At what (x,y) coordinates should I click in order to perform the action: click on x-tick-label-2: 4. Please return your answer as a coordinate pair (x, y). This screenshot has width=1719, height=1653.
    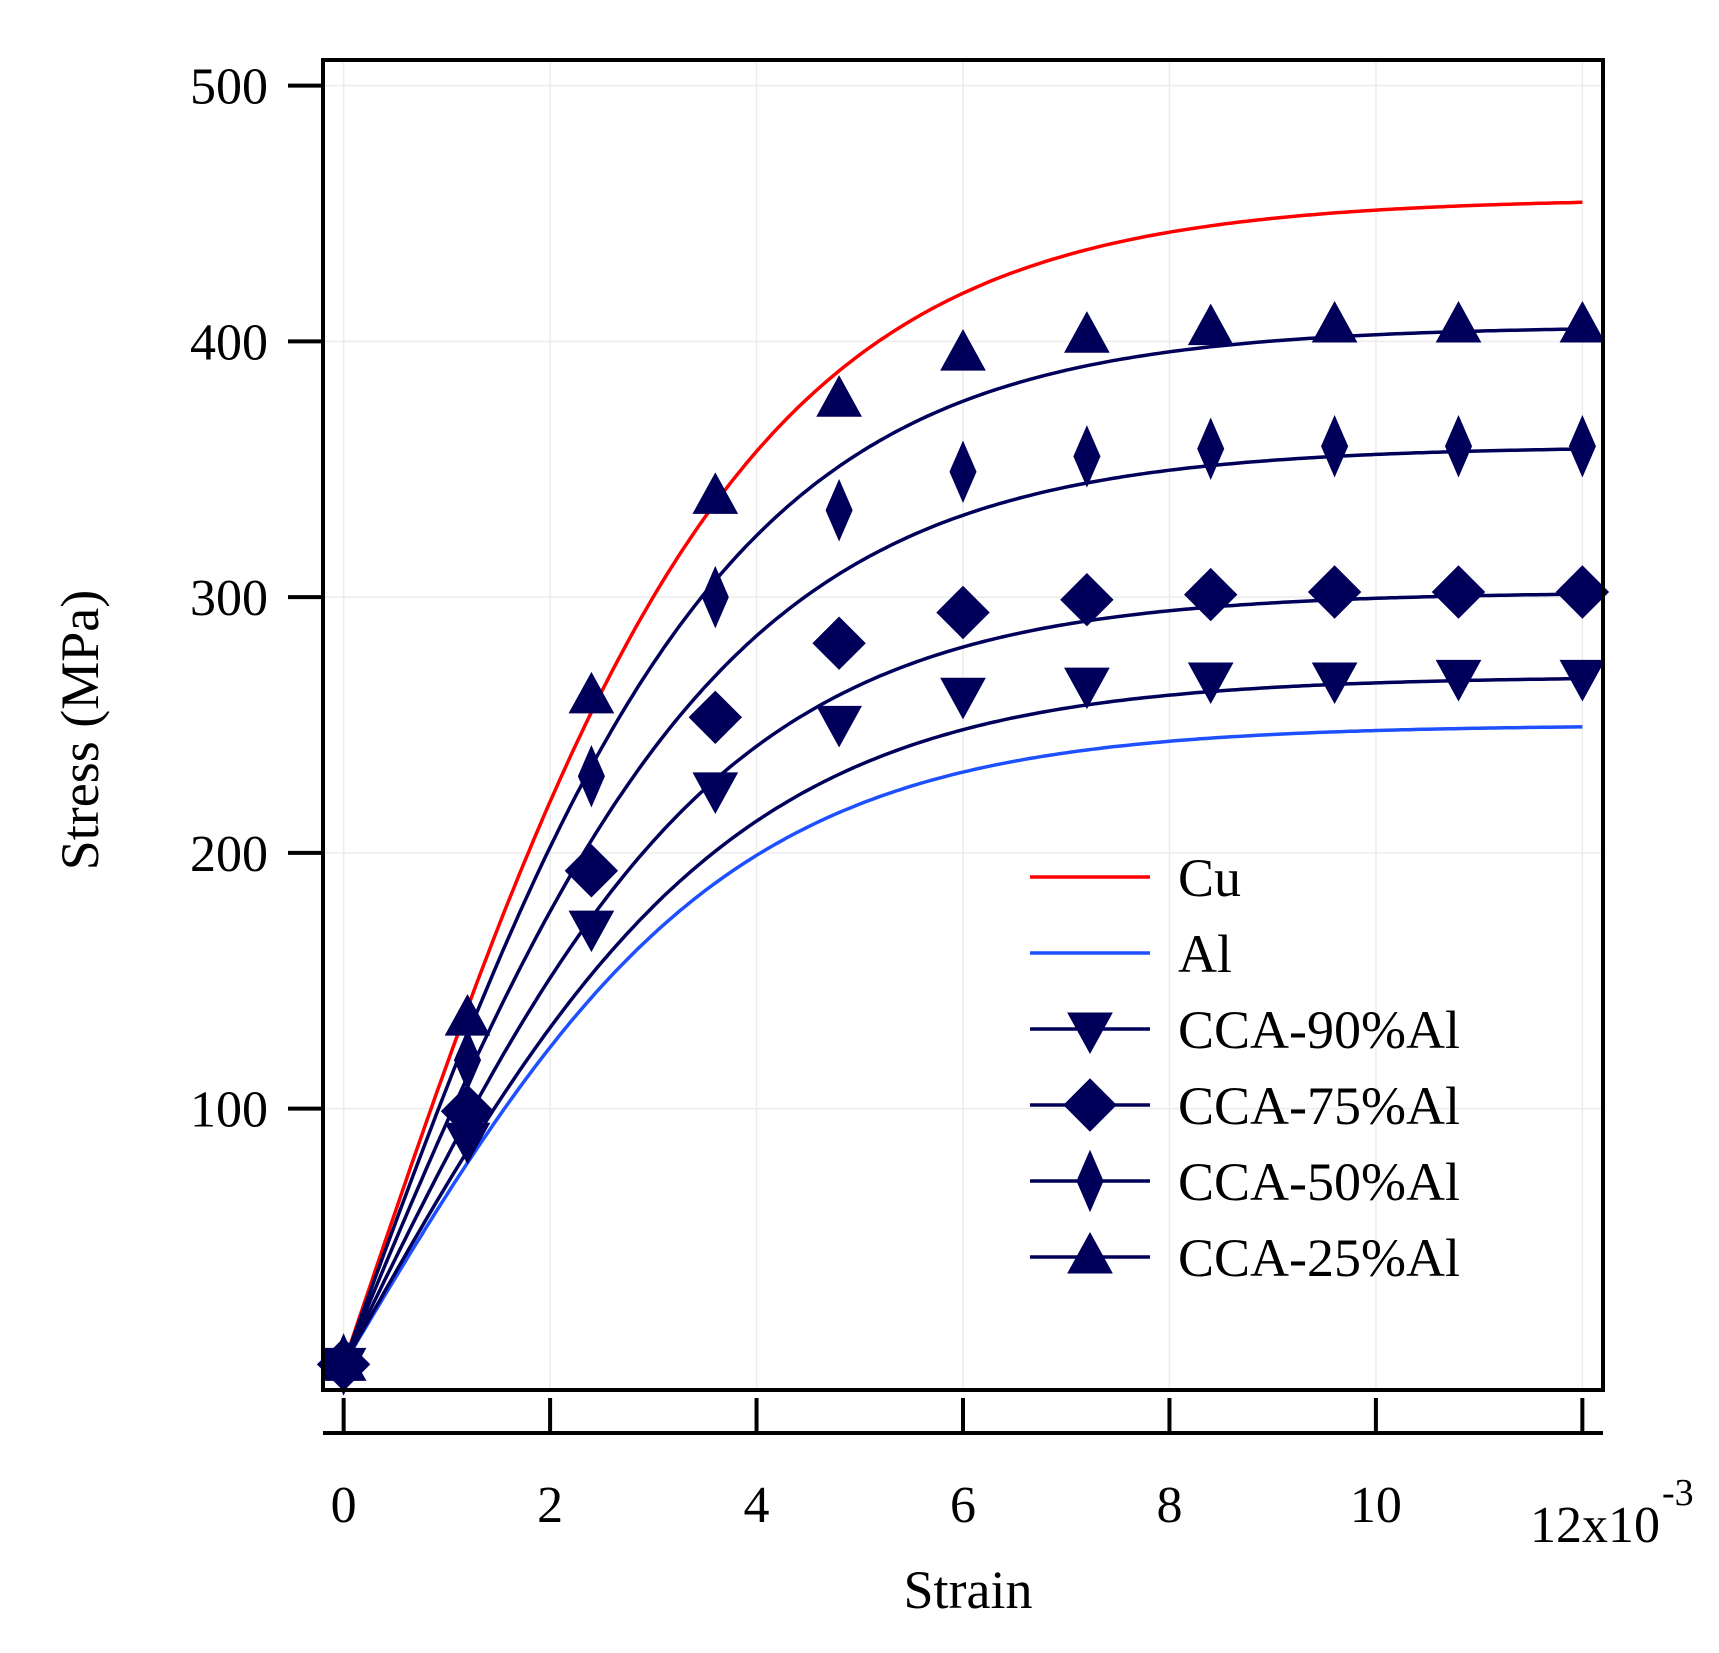
    Looking at the image, I should click on (757, 1505).